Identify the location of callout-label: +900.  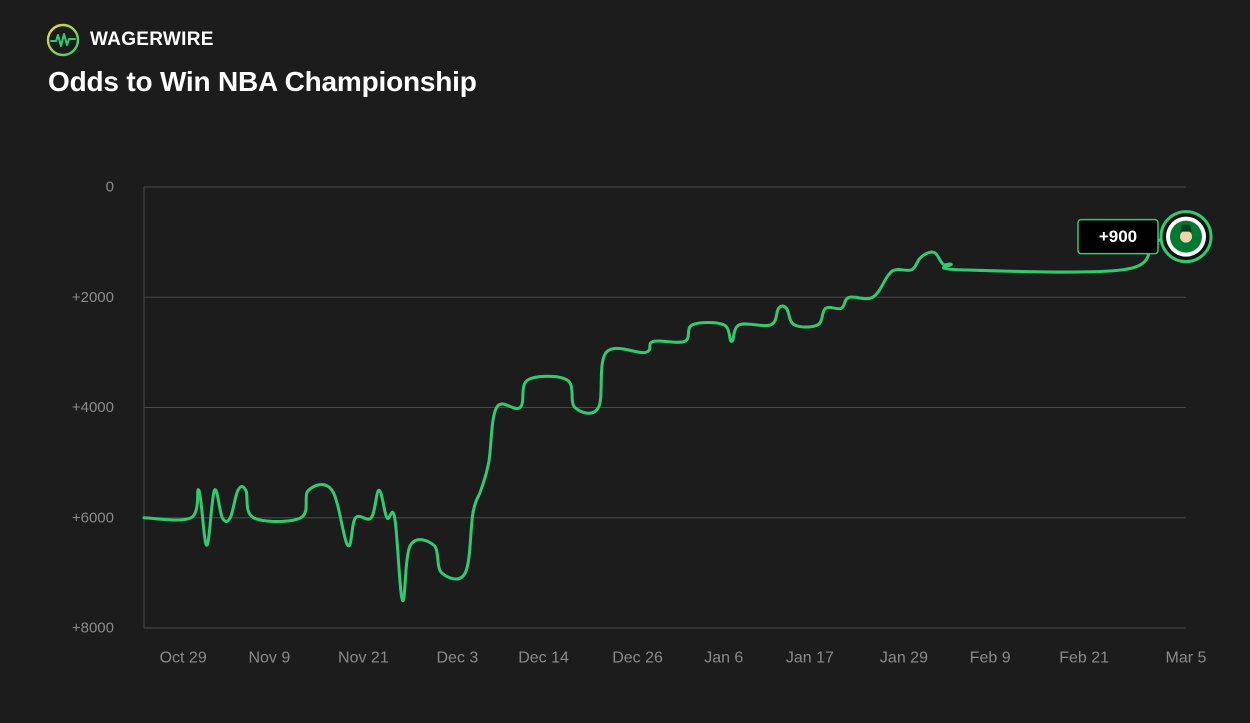
(1118, 236).